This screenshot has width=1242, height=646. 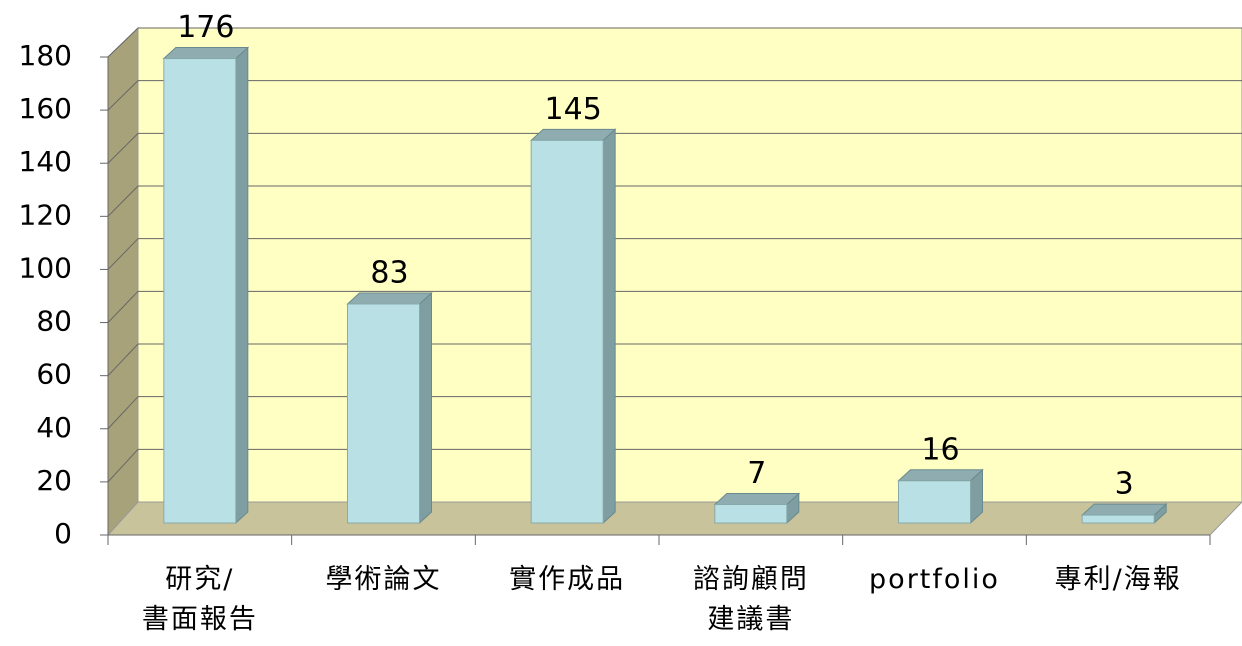 What do you see at coordinates (45, 55) in the screenshot?
I see `y-tick-label: 180` at bounding box center [45, 55].